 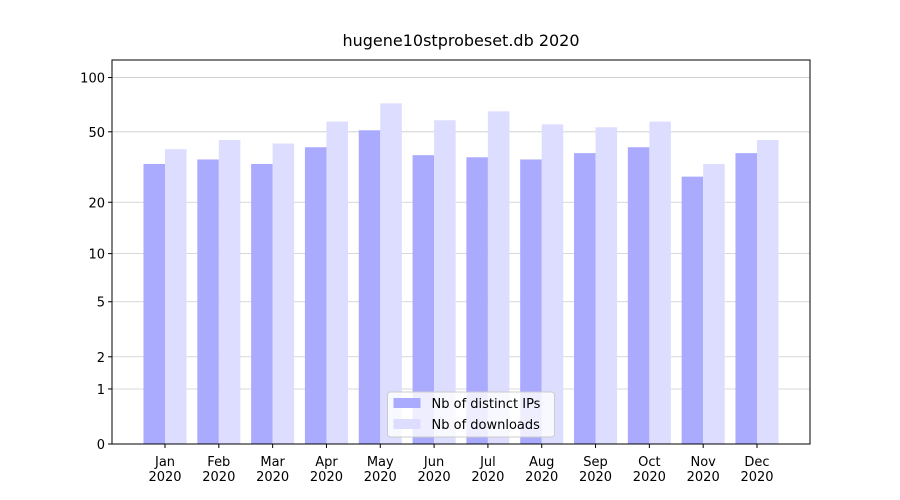 I want to click on x-tick-label: Oct 2020, so click(x=649, y=470).